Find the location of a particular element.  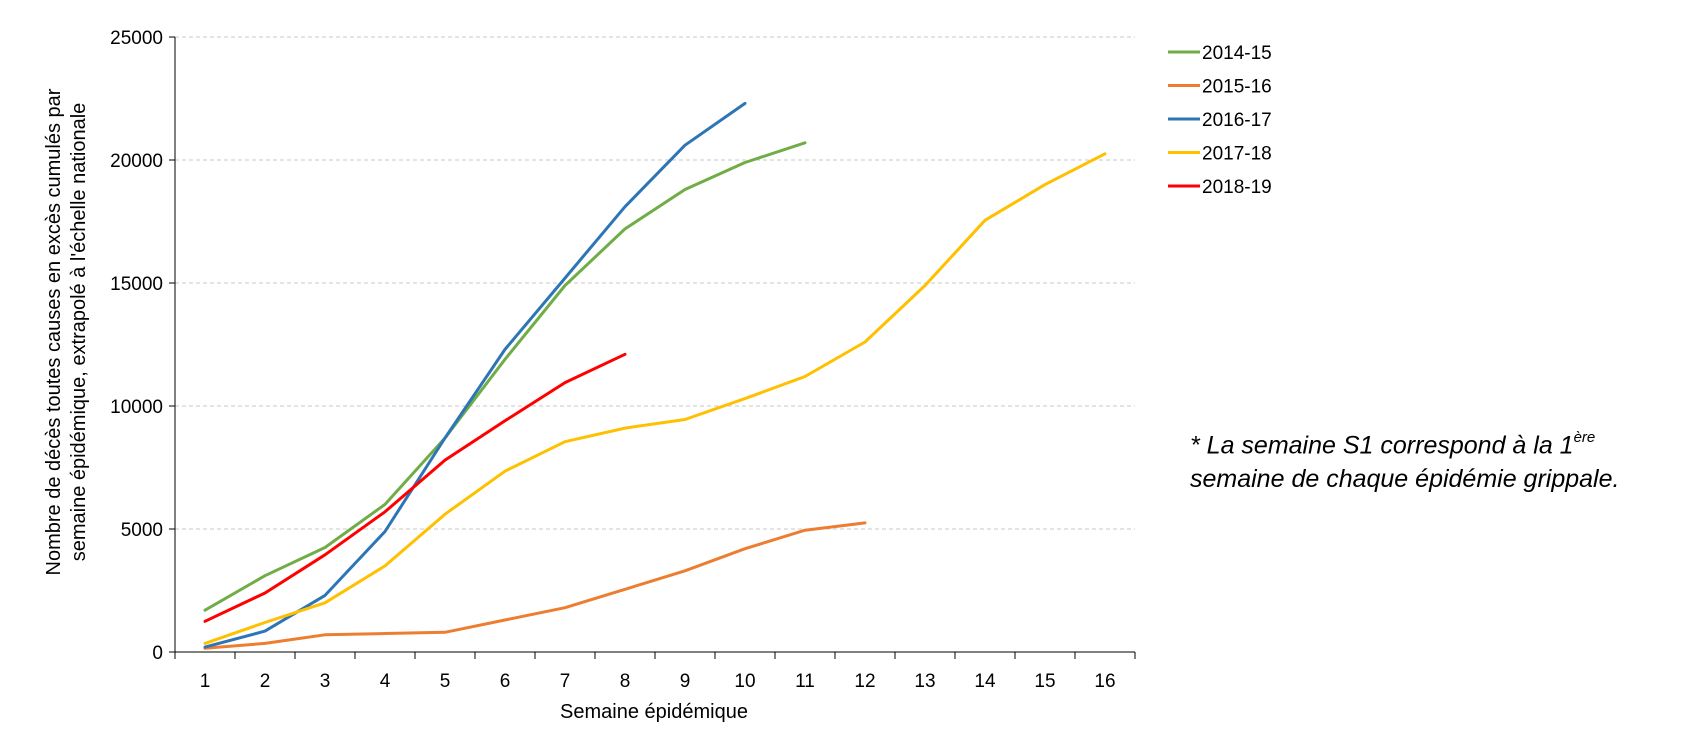

x-tick-label-9: 9 is located at coordinates (685, 681).